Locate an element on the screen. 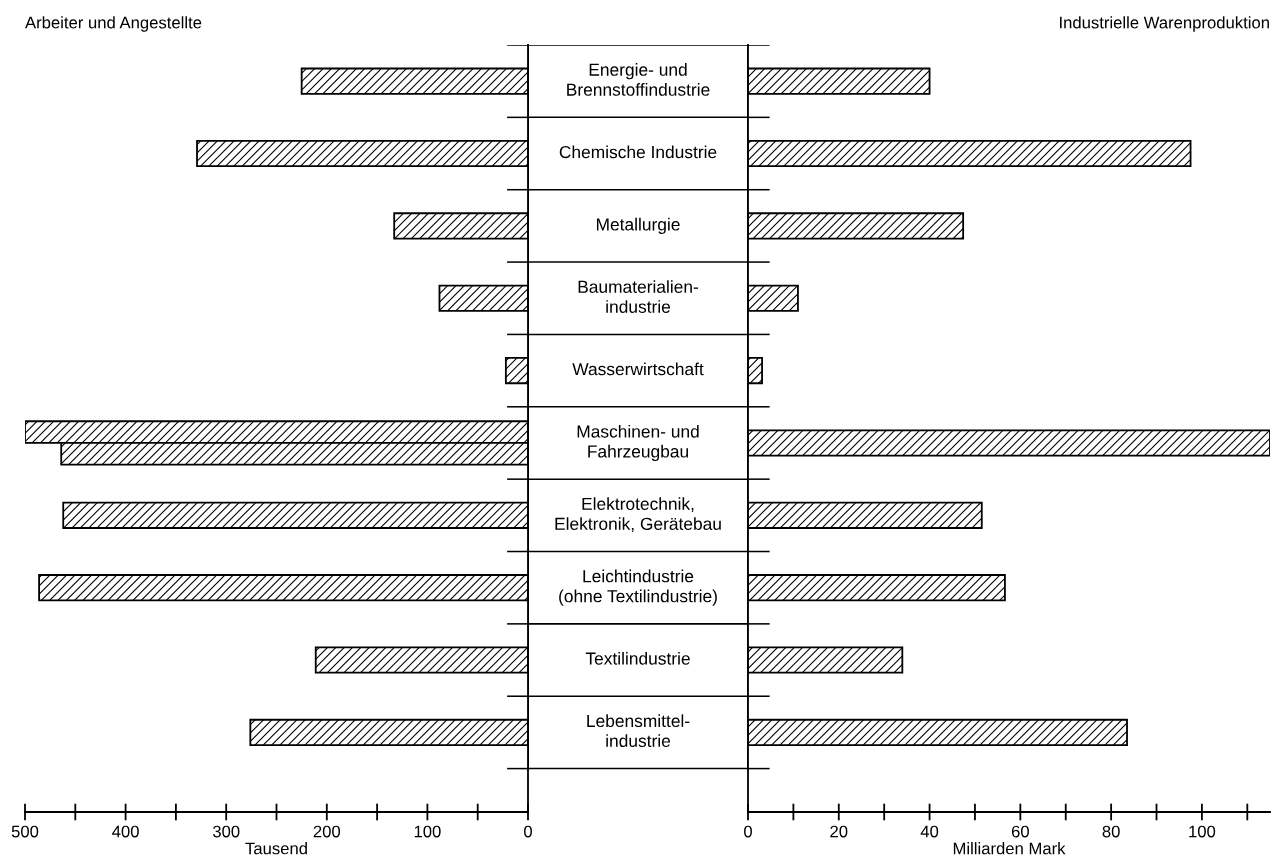 The width and height of the screenshot is (1275, 868). x-tick-label: 20 is located at coordinates (839, 831).